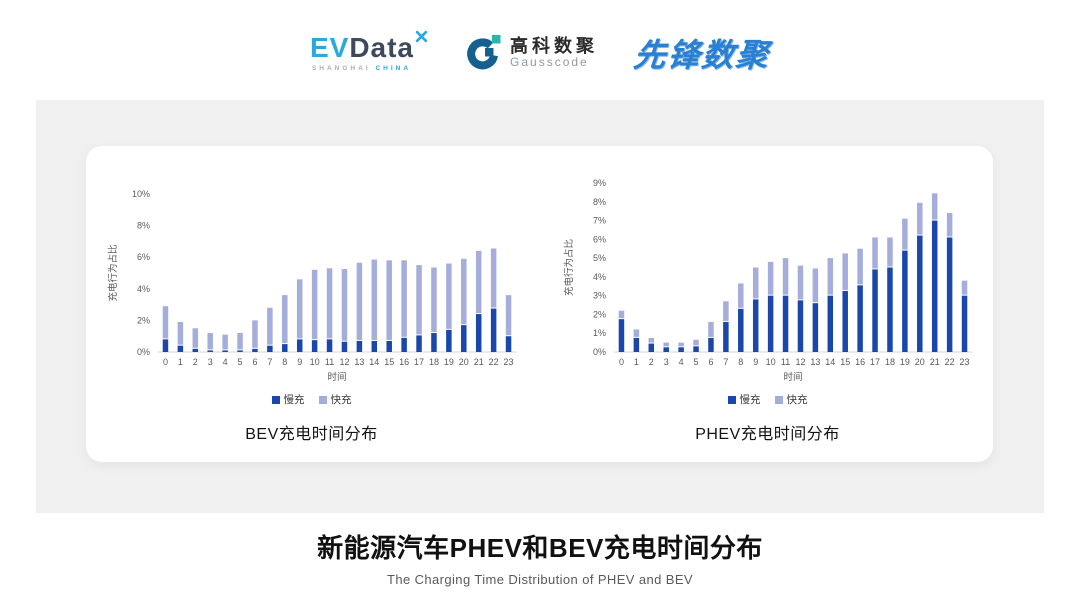 This screenshot has width=1080, height=608. What do you see at coordinates (710, 362) in the screenshot?
I see `svg-text: 6` at bounding box center [710, 362].